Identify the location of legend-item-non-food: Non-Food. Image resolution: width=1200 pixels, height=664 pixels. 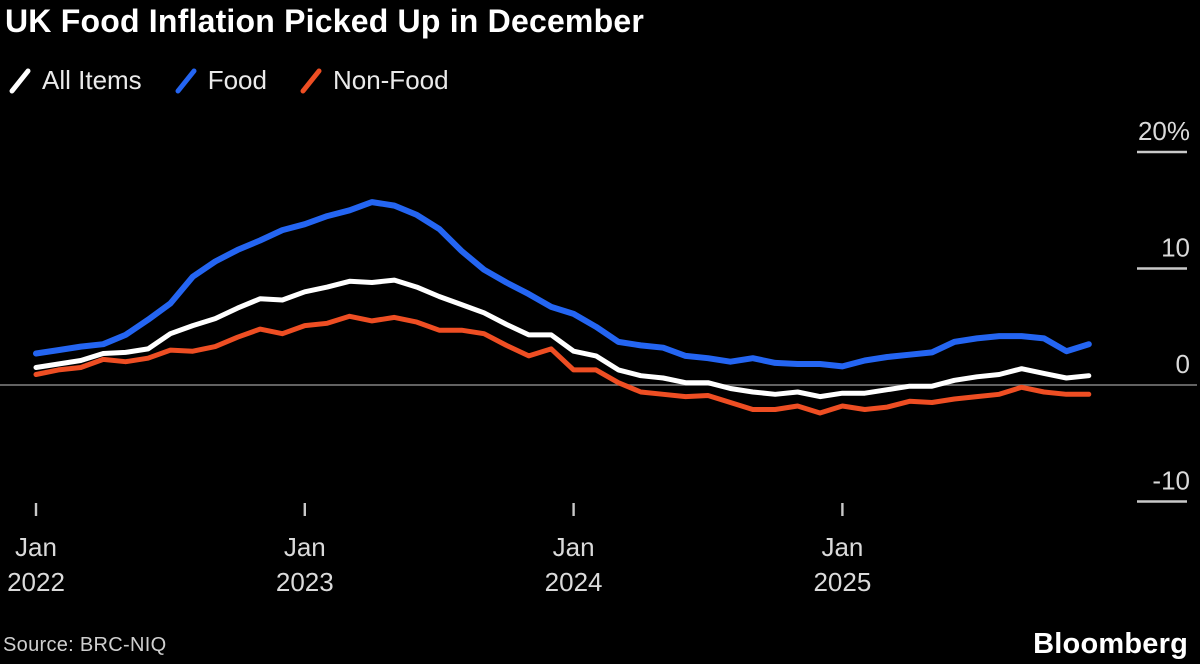
(374, 80).